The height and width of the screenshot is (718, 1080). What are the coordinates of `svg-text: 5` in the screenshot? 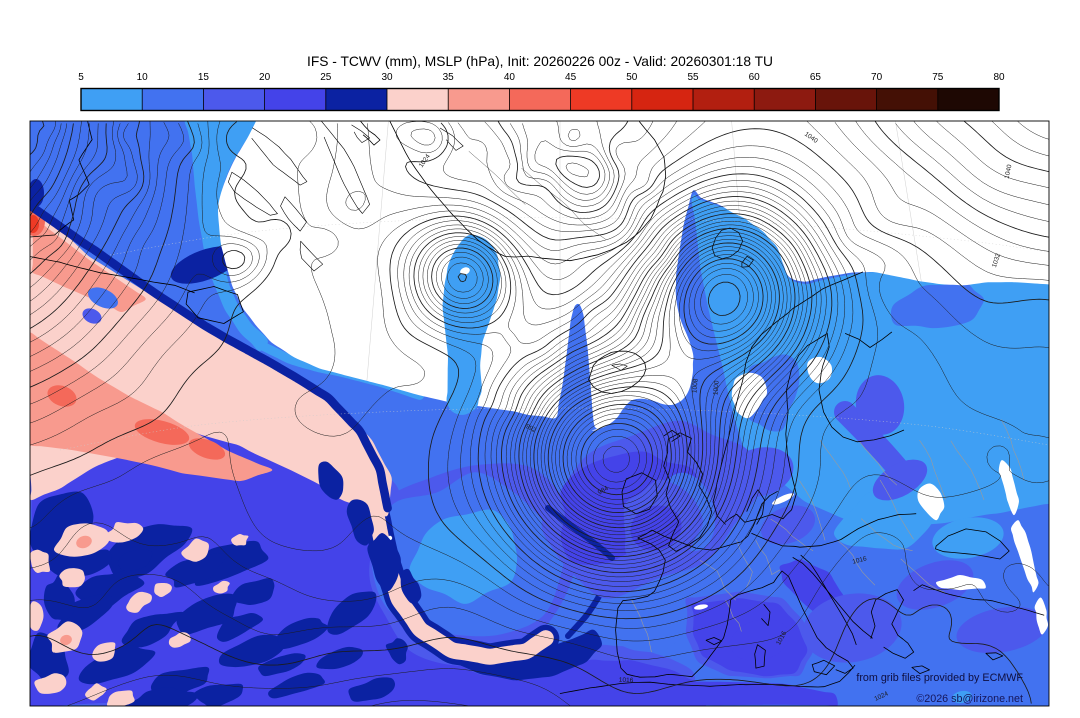 It's located at (81, 77).